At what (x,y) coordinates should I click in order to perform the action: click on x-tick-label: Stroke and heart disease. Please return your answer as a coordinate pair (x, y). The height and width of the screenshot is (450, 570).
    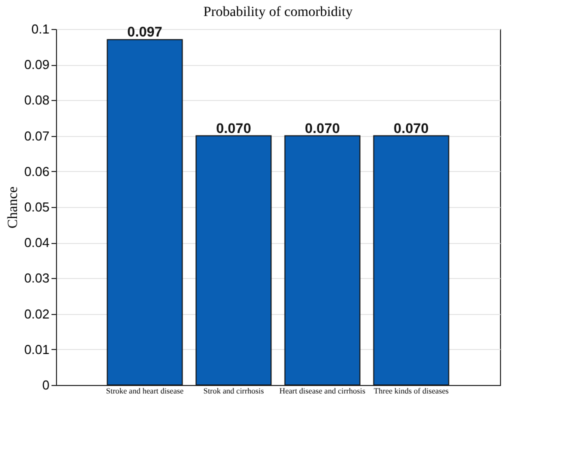
    Looking at the image, I should click on (145, 391).